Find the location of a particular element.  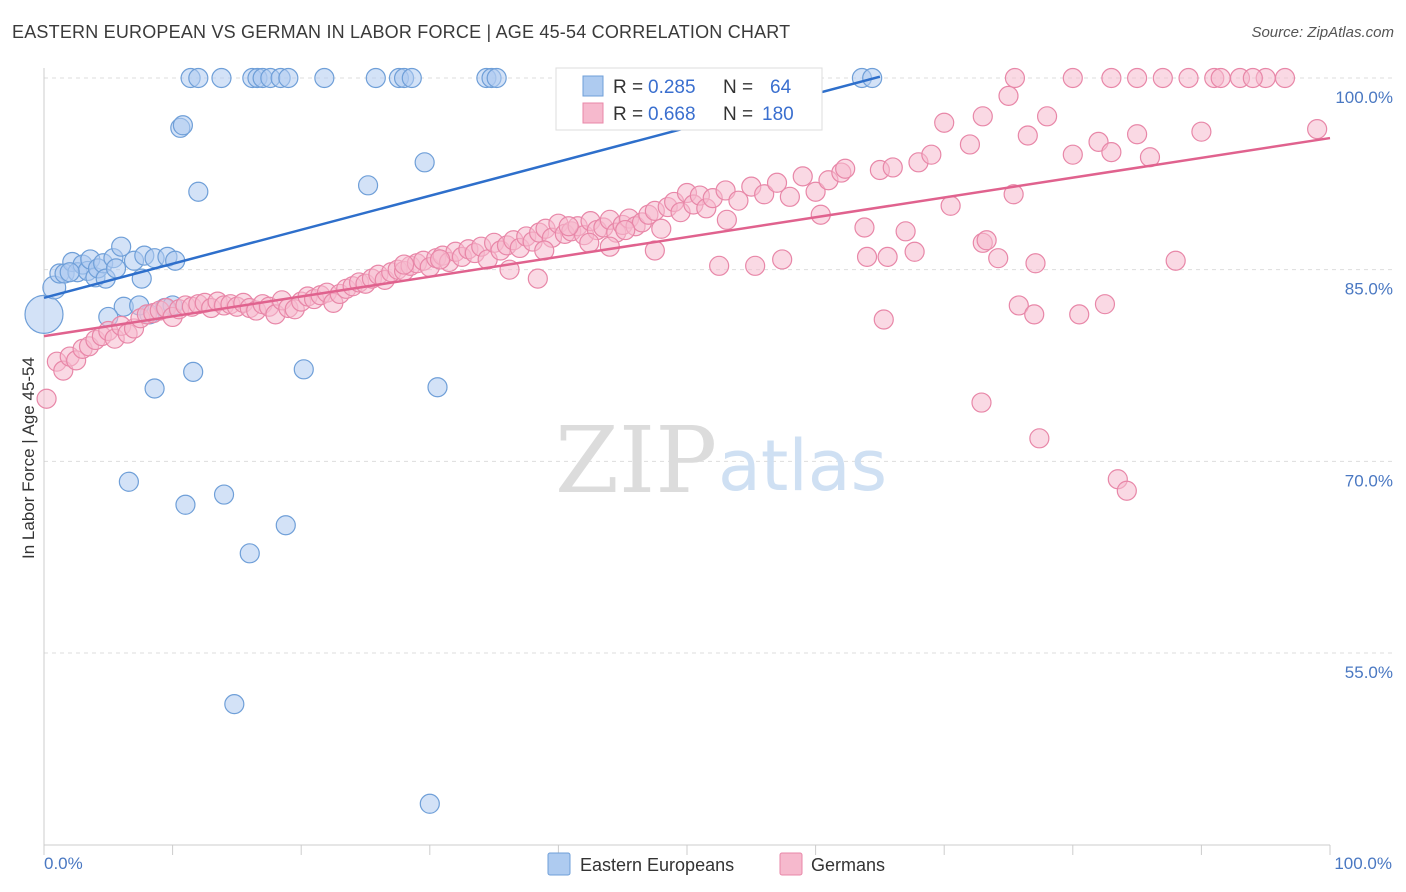

bottom-legend-label-blue: Eastern Europeans is located at coordinates (657, 865).